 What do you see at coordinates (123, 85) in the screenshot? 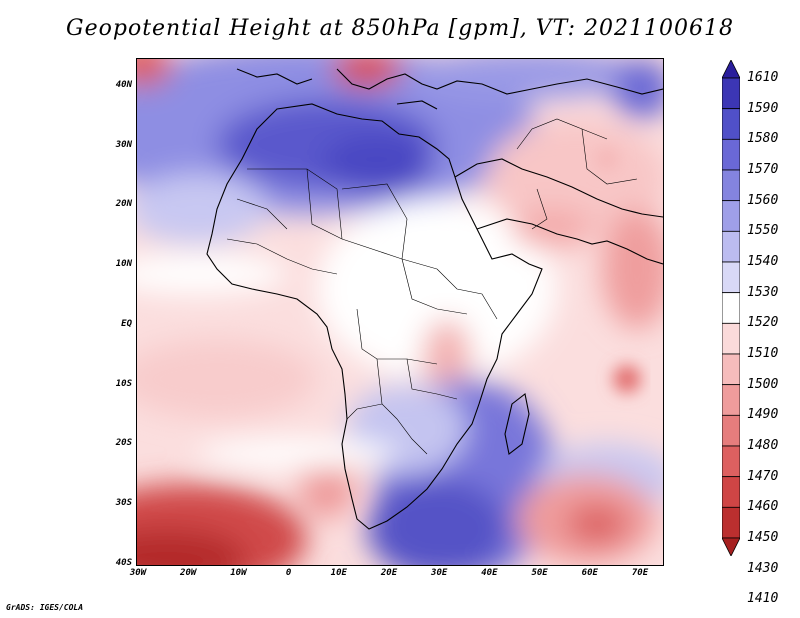
I see `lat-label-40n: 40N` at bounding box center [123, 85].